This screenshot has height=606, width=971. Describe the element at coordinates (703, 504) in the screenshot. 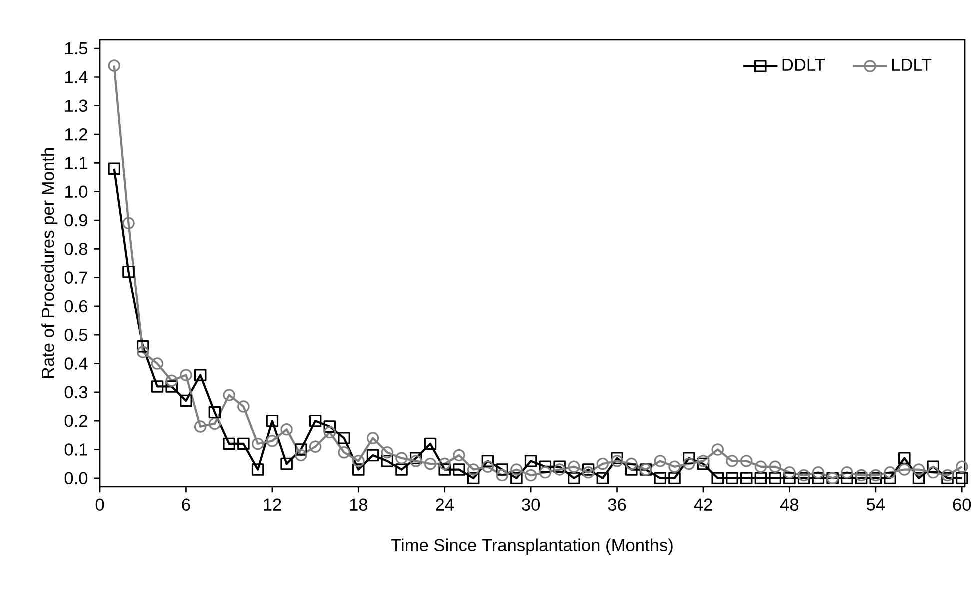

I see `x-tick-label: 42` at that location.